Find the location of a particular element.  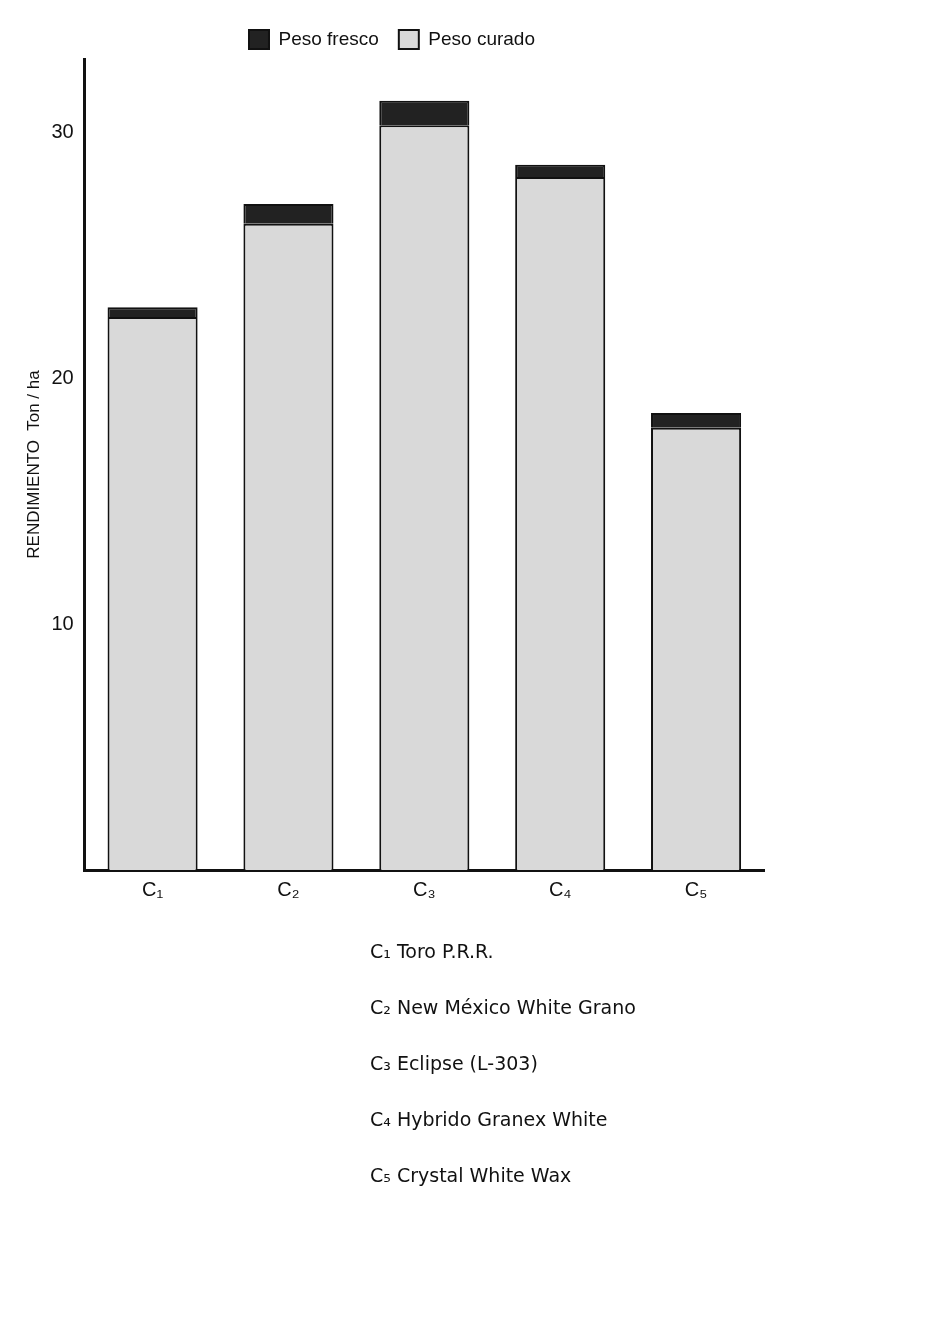

x-tick-label: C₄ is located at coordinates (560, 888).